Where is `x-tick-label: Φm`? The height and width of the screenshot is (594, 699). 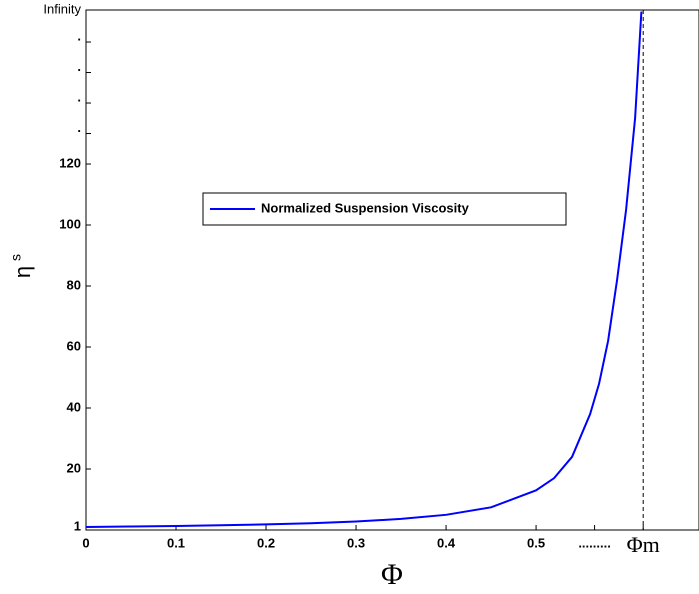 x-tick-label: Φm is located at coordinates (643, 544).